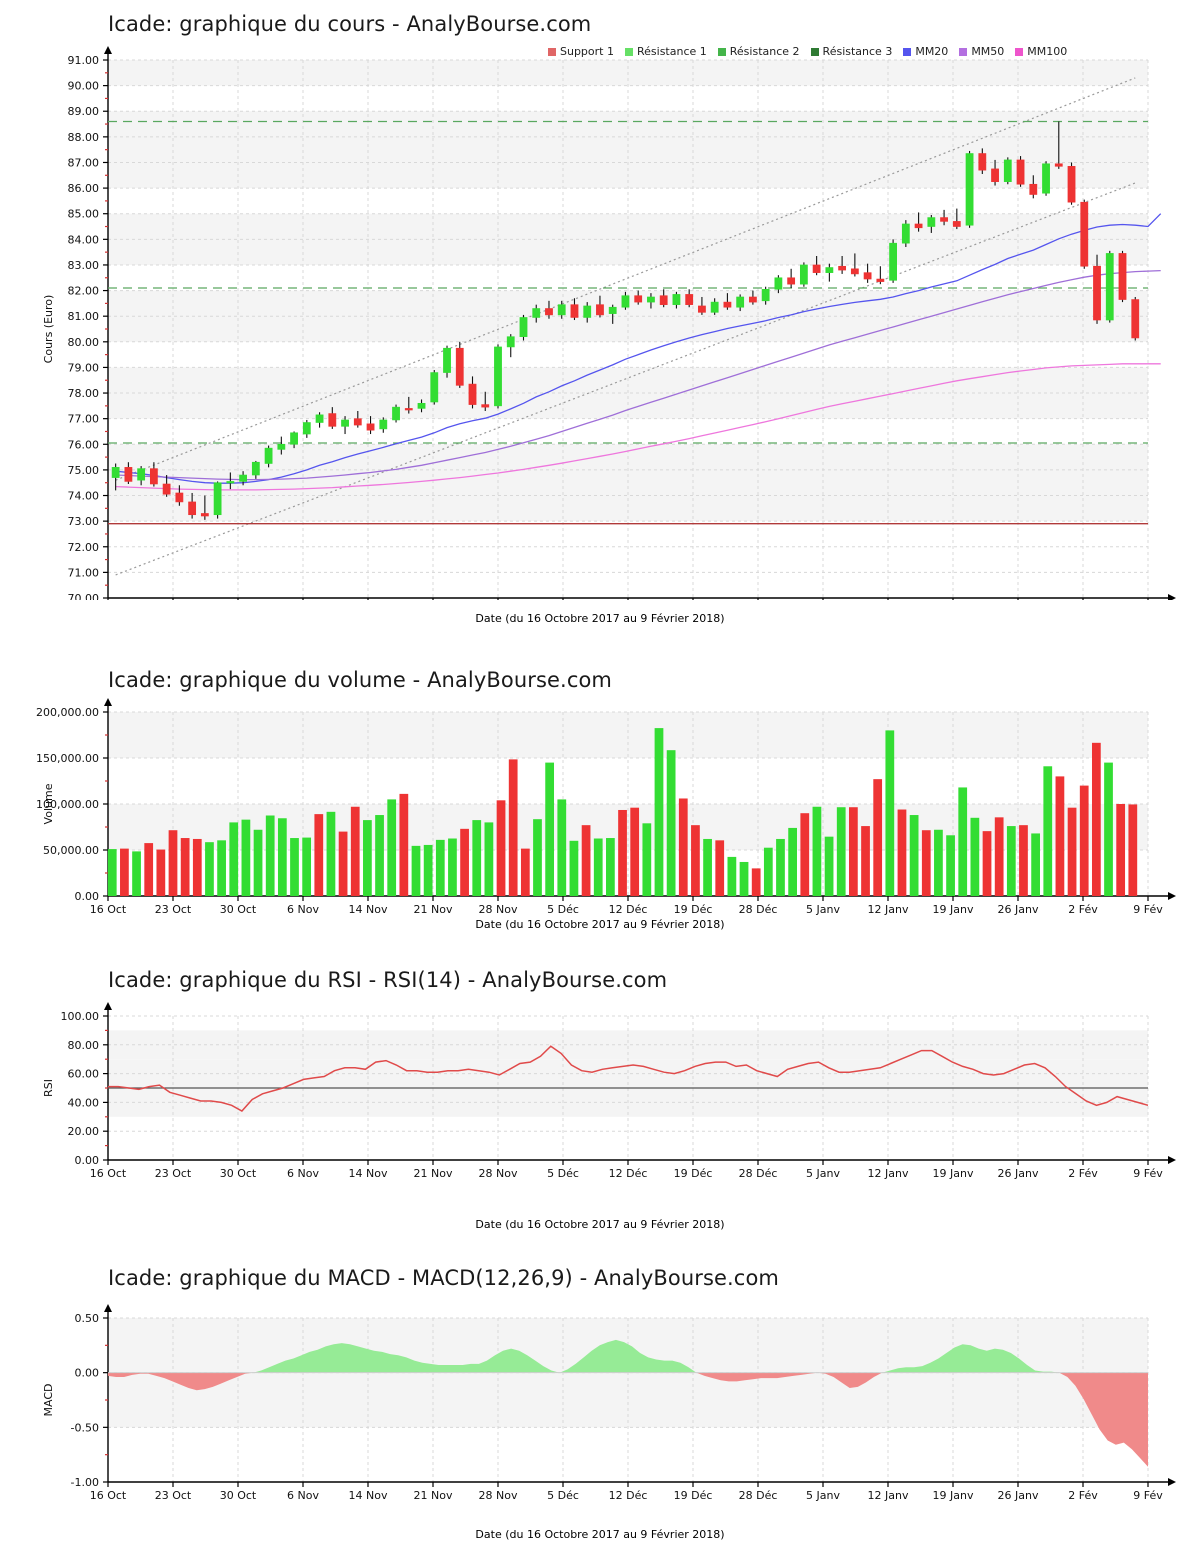  I want to click on y-tick-label: 72.00, so click(84, 547).